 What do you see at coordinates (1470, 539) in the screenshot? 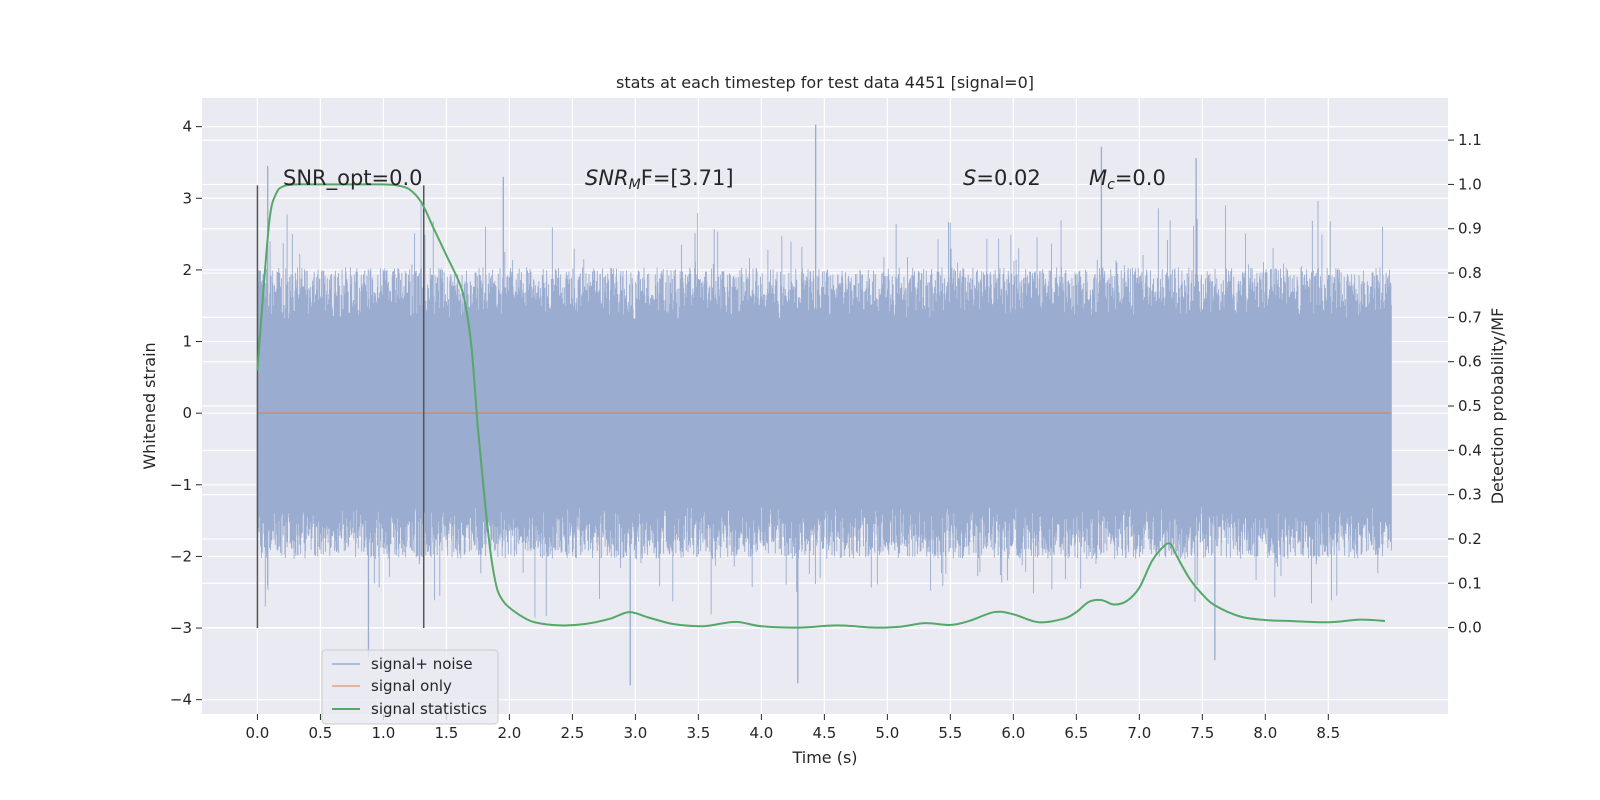
I see `right-y-tick-label: 0.2` at bounding box center [1470, 539].